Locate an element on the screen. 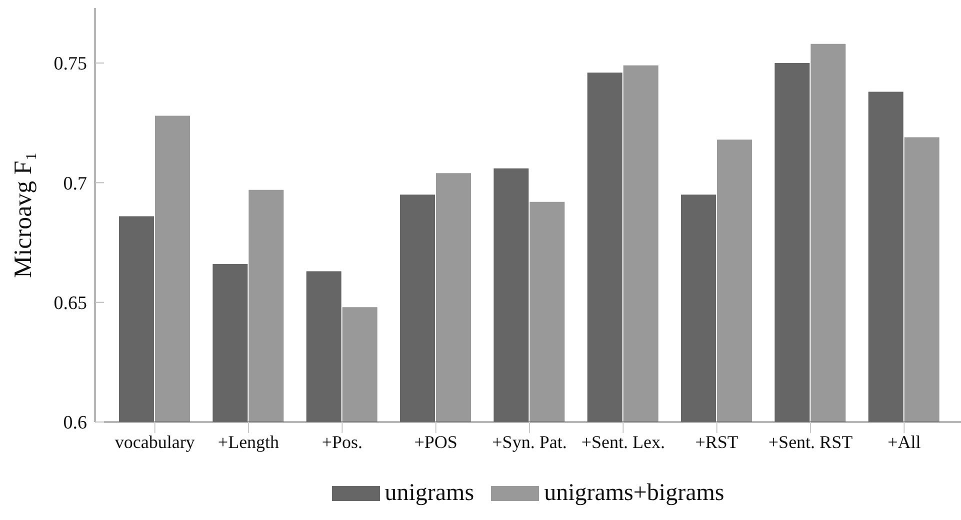 The image size is (961, 520). y-tick-label: 0.6 is located at coordinates (75, 423).